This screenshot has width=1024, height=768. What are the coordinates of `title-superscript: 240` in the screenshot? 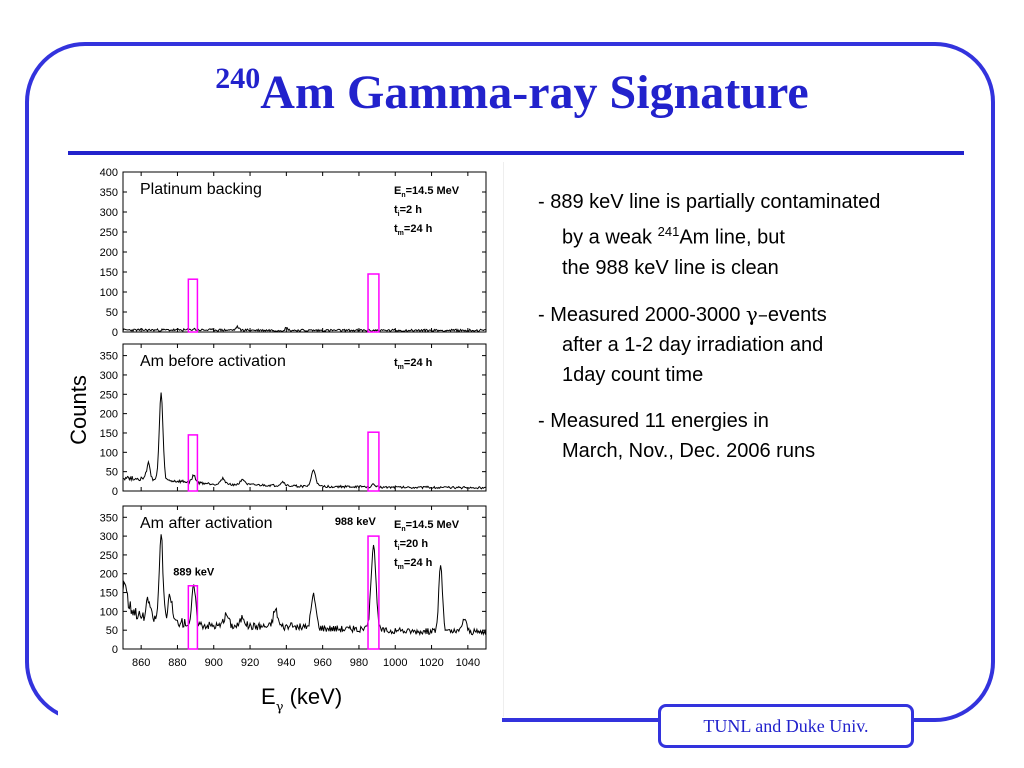 It's located at (238, 78).